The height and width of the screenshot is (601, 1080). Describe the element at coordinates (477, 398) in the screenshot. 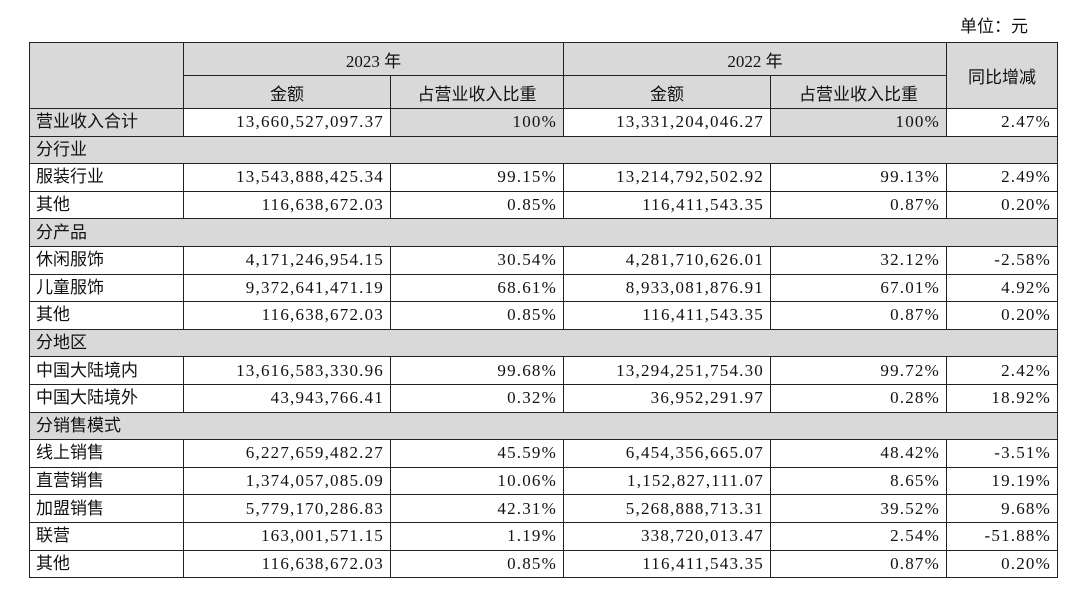

I see `cell: 0.32%` at that location.